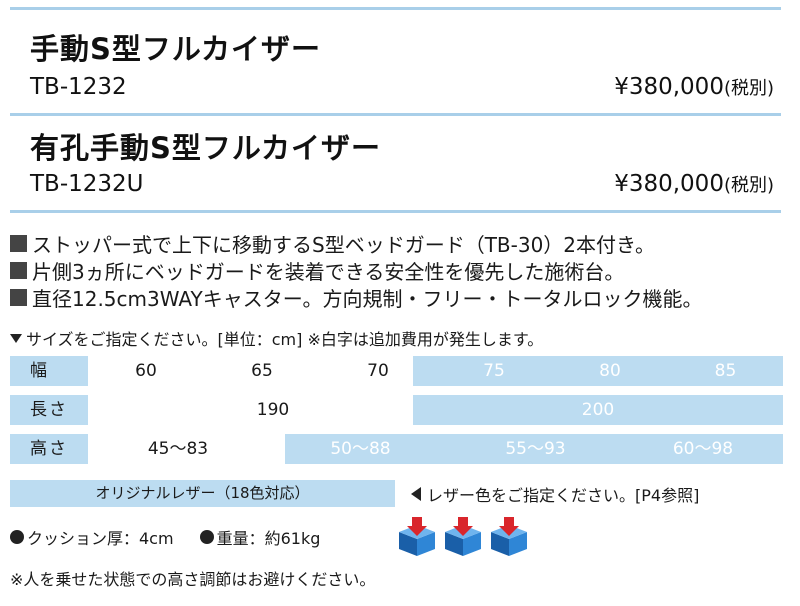 The image size is (800, 606). What do you see at coordinates (563, 495) in the screenshot?
I see `leather-note-text: レザー色をご指定ください。[P4参照]` at bounding box center [563, 495].